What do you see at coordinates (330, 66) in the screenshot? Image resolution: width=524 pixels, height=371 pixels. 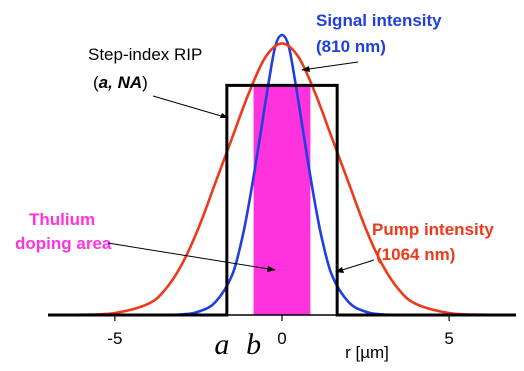 I see `signal-arrow` at bounding box center [330, 66].